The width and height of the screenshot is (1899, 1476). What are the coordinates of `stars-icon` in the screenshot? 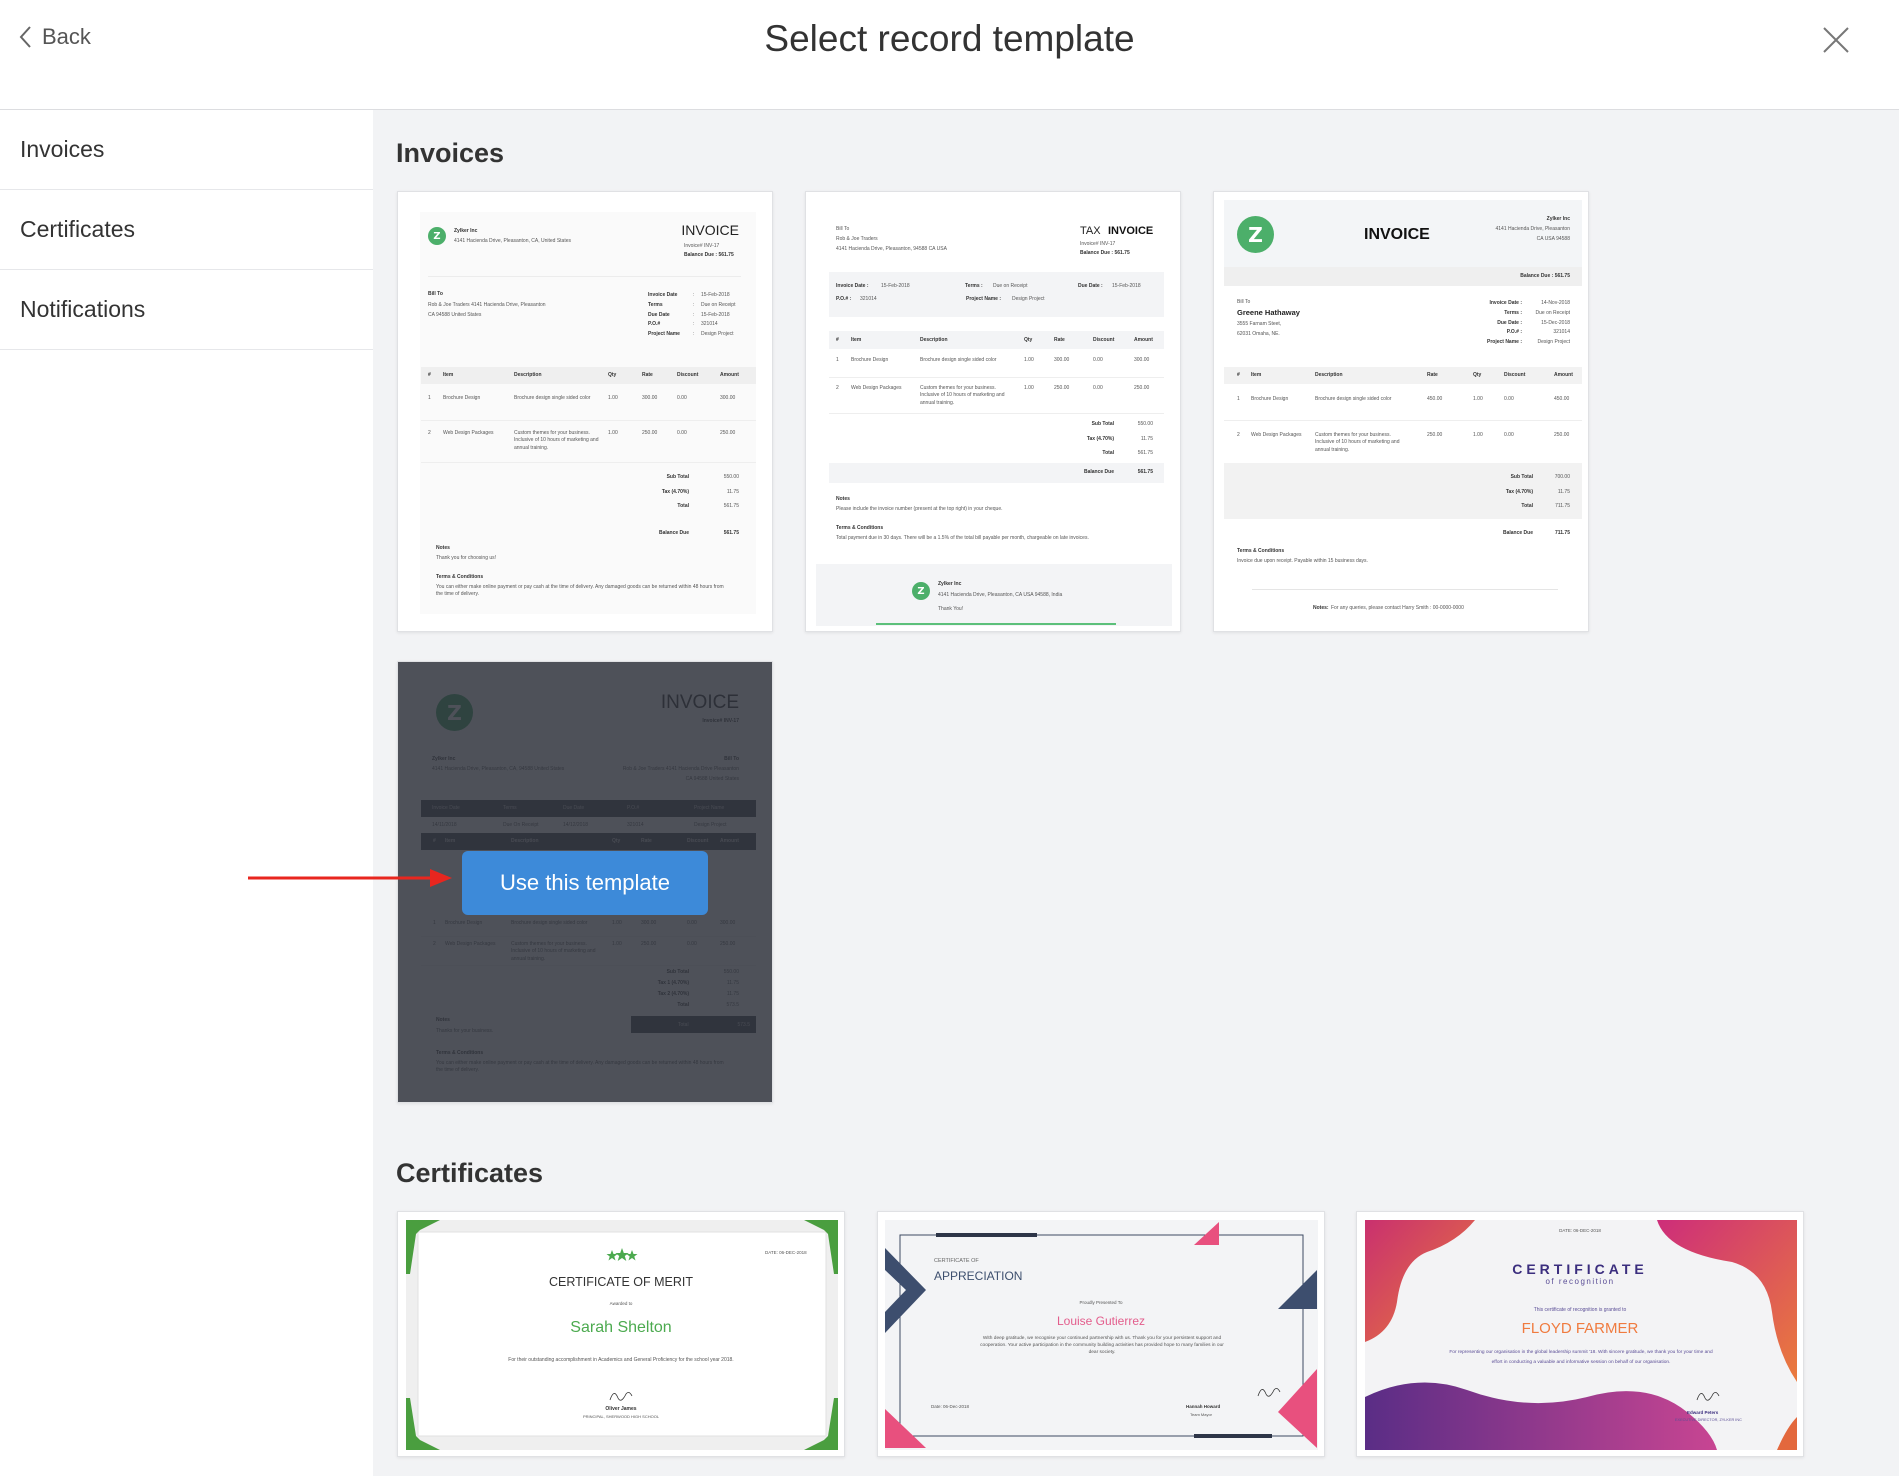 It's located at (622, 1254).